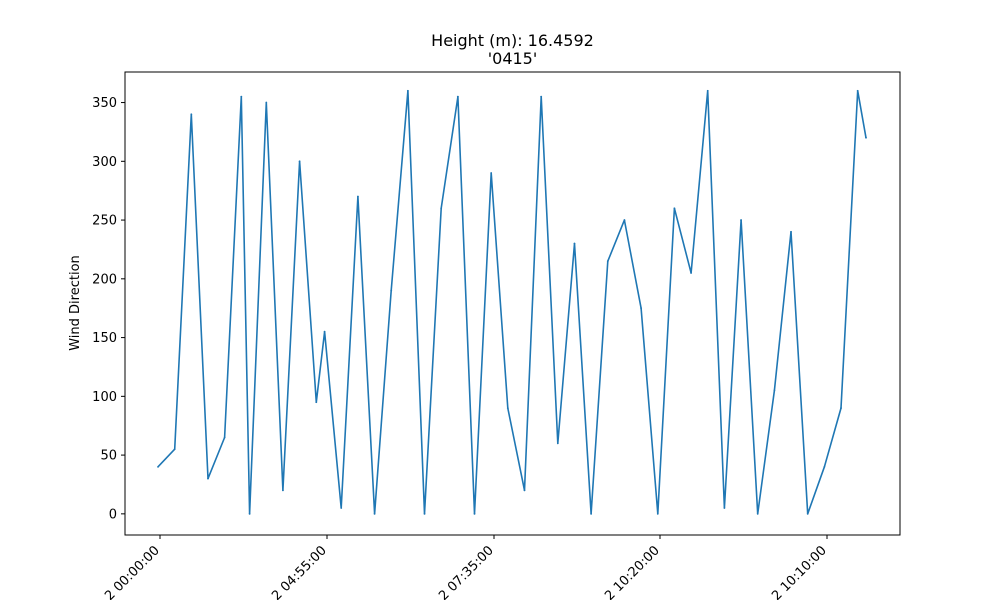 This screenshot has height=600, width=1000. Describe the element at coordinates (104, 221) in the screenshot. I see `y-tick-label: 250` at that location.